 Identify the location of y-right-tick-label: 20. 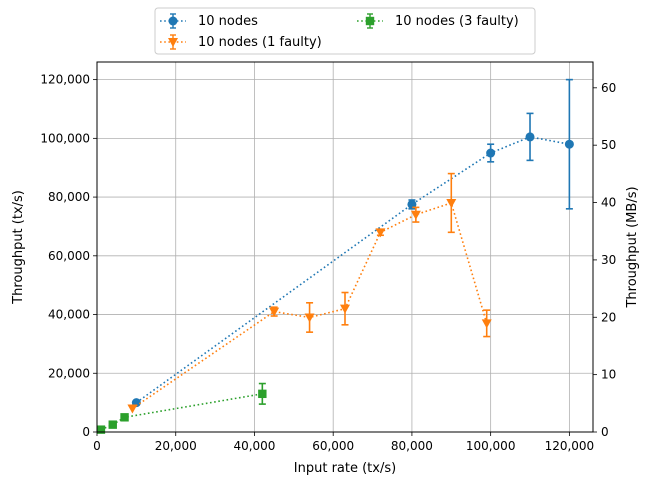
(608, 317).